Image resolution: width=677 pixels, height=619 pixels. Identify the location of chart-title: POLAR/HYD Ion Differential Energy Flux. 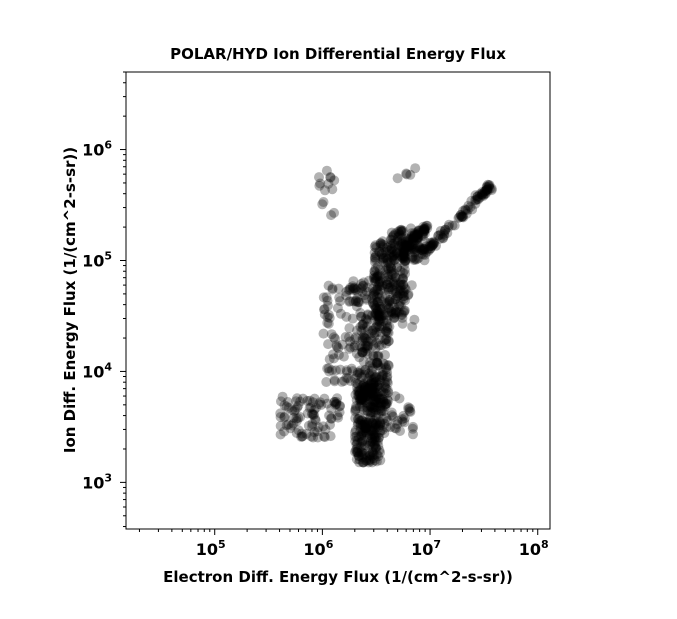
(338, 54).